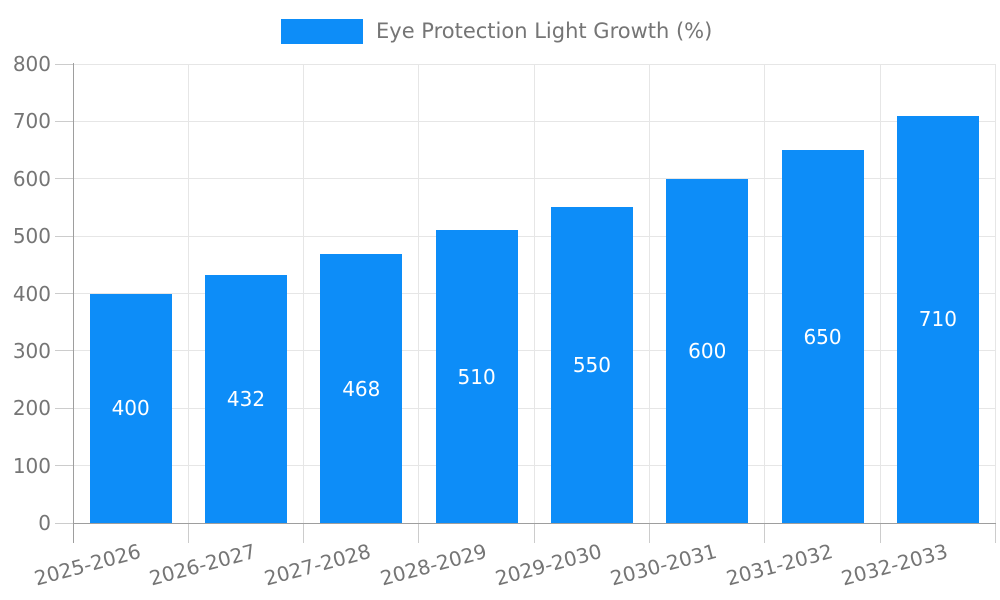 This screenshot has width=1000, height=600. I want to click on bar-value-label: 710, so click(937, 319).